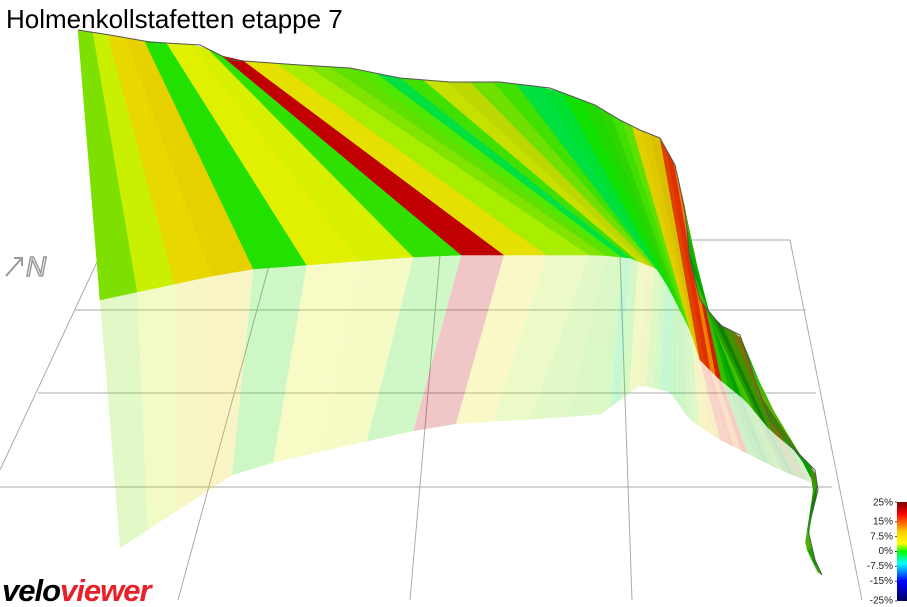 Image resolution: width=907 pixels, height=607 pixels. I want to click on scale-tick-label: -7.5%, so click(880, 566).